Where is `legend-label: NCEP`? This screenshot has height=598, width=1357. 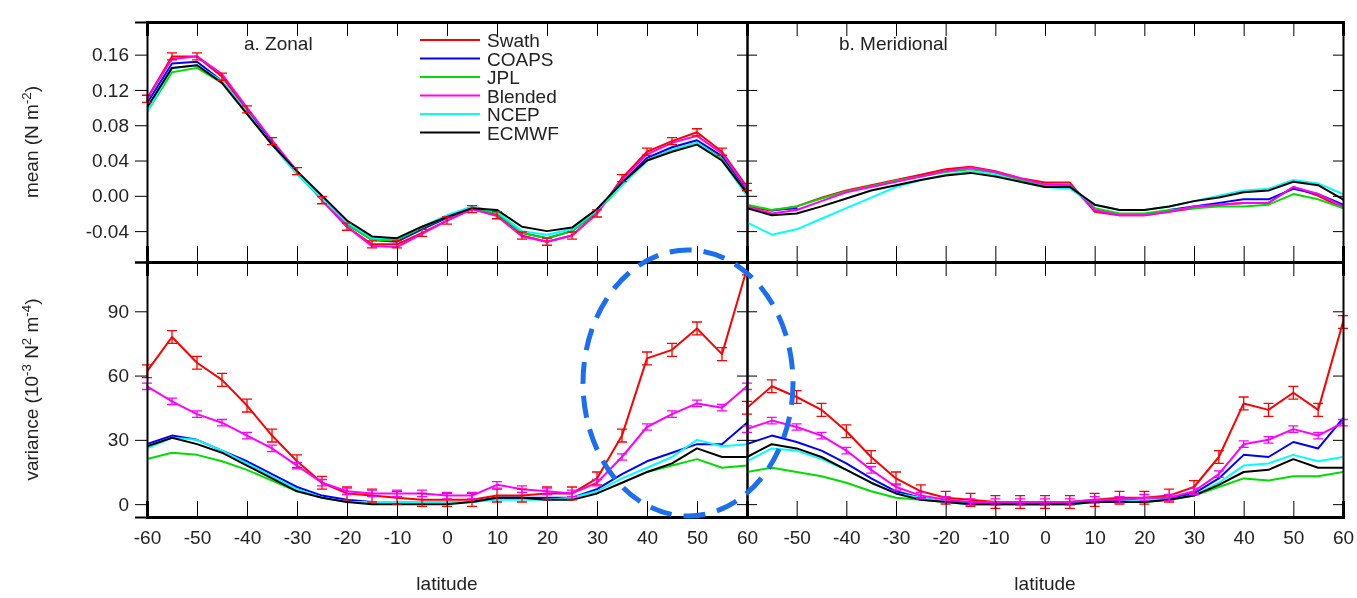
legend-label: NCEP is located at coordinates (513, 114).